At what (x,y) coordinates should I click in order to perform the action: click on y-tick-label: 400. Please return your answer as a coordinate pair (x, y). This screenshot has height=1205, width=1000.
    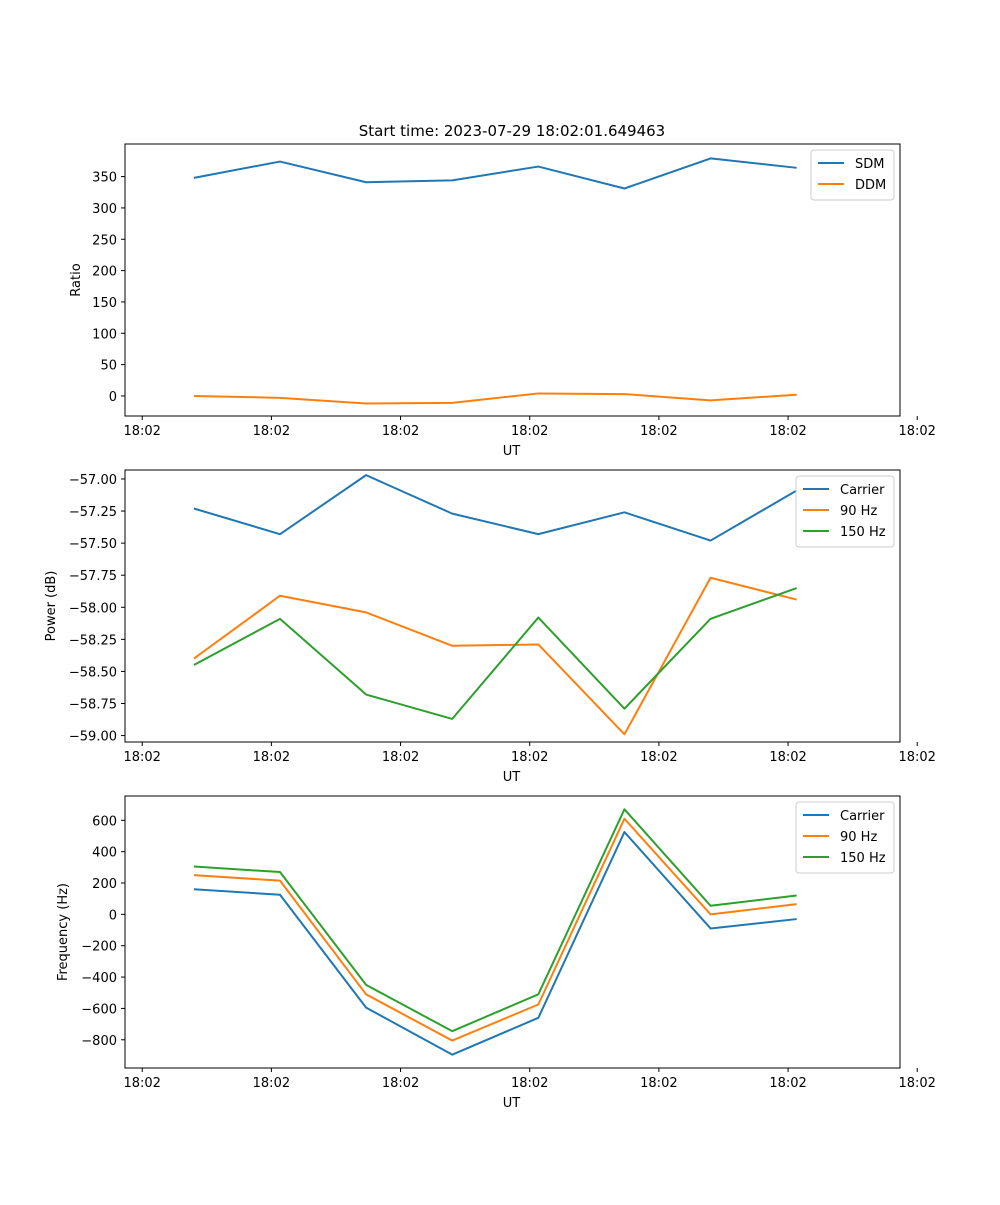
    Looking at the image, I should click on (104, 853).